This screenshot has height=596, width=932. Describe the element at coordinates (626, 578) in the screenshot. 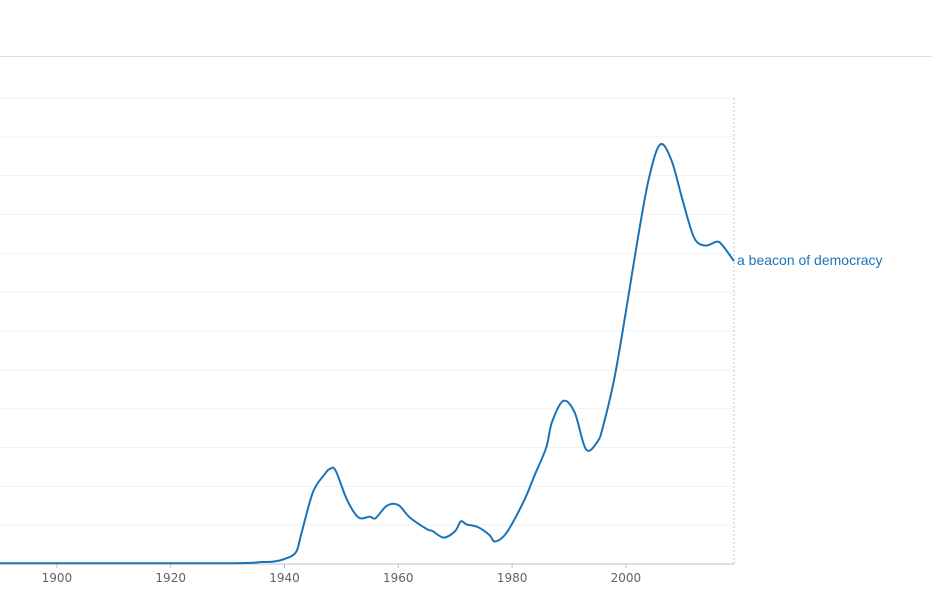

I see `x-tick-label: 2000` at that location.